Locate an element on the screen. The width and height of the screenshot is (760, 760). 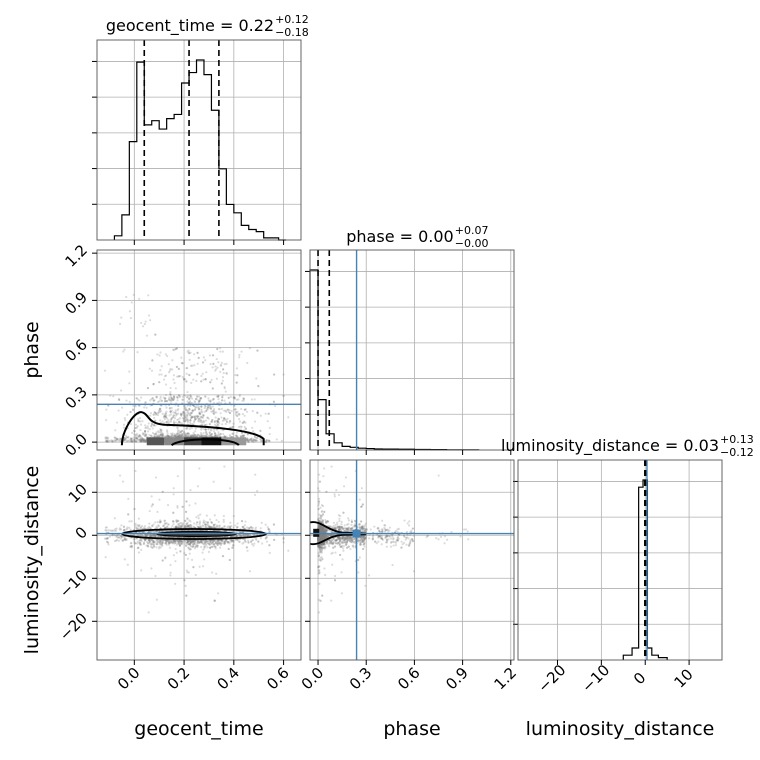
hist-step-geocent_time is located at coordinates (200, 150).